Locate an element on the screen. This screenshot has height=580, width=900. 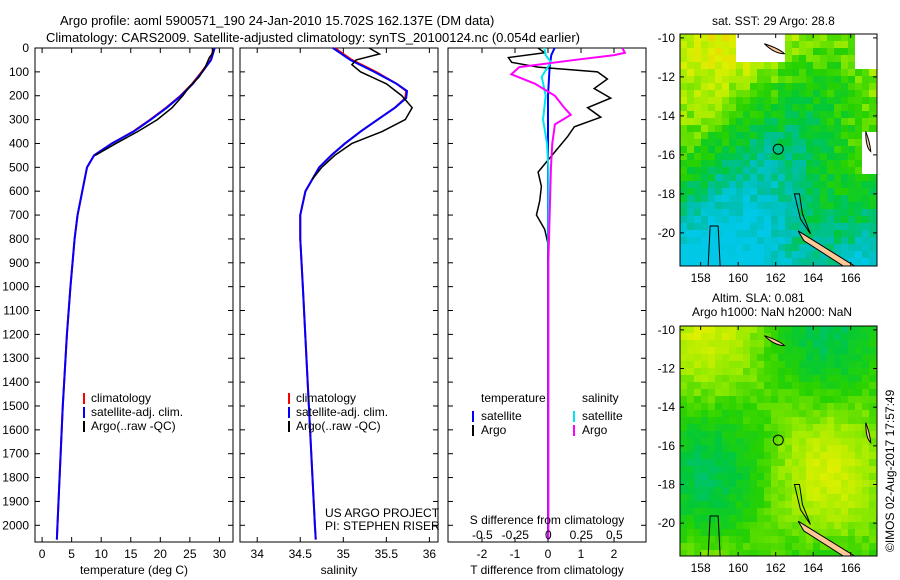
y-tick-label: 1300 is located at coordinates (15, 358).